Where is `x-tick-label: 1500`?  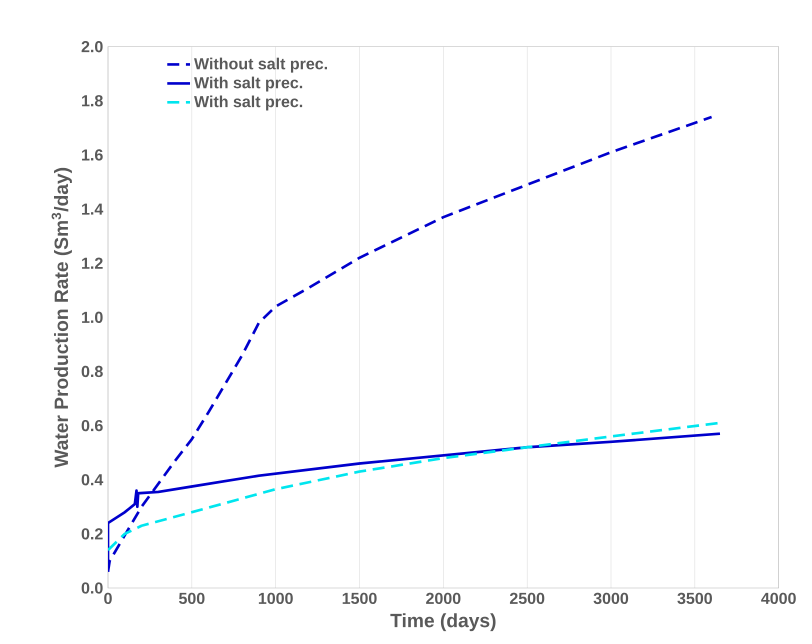 x-tick-label: 1500 is located at coordinates (359, 598).